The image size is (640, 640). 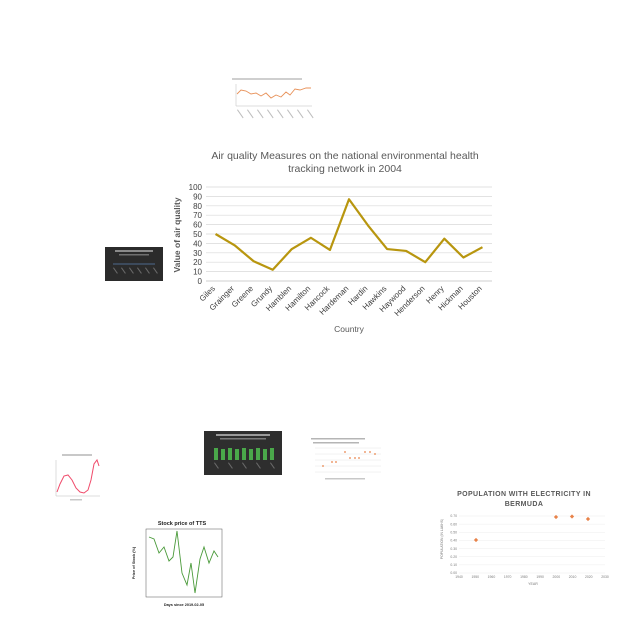 I want to click on grid-lines, so click(x=349, y=234).